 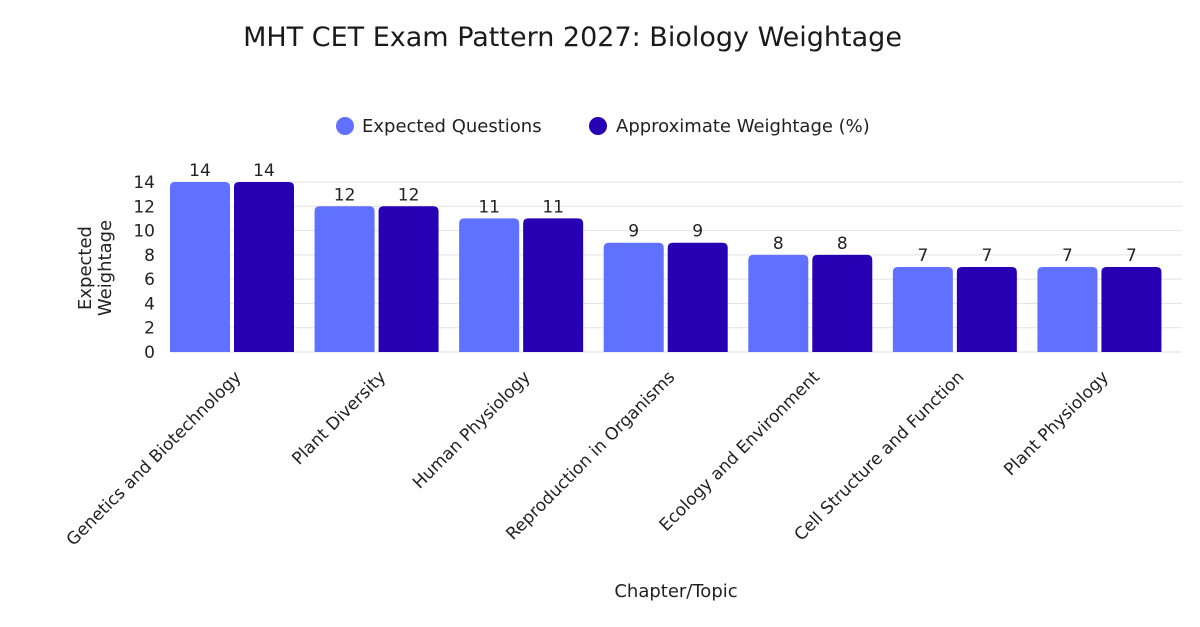 I want to click on y-tick-label: 0, so click(x=149, y=353).